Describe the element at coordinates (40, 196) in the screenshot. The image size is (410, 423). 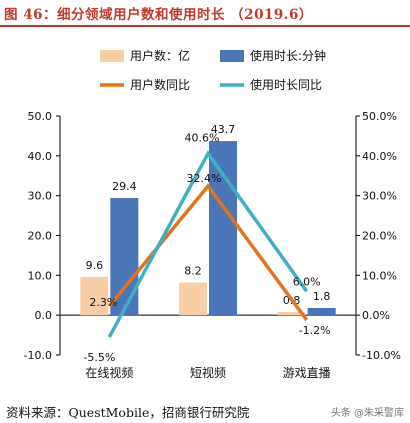
I see `left-tick-label: 30.0` at that location.